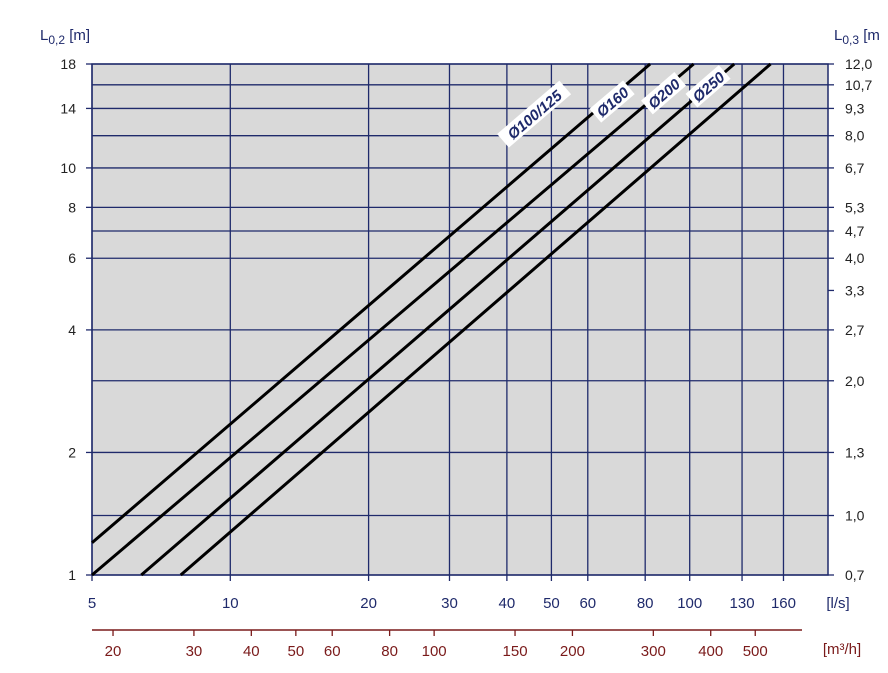 This screenshot has width=888, height=673. What do you see at coordinates (858, 85) in the screenshot?
I see `right-tick-label: 10,7` at bounding box center [858, 85].